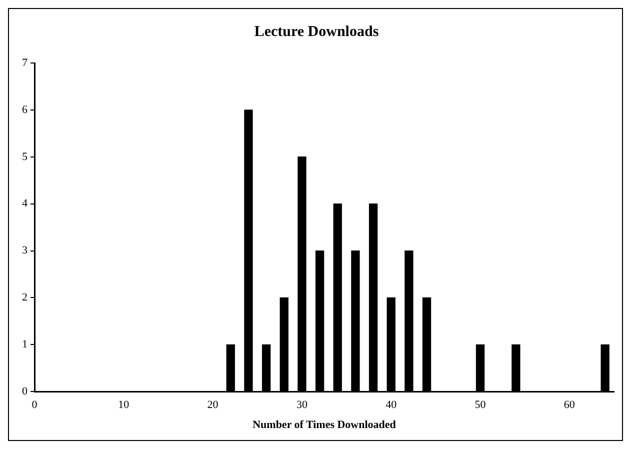  What do you see at coordinates (25, 391) in the screenshot?
I see `y-tick-label: 0` at bounding box center [25, 391].